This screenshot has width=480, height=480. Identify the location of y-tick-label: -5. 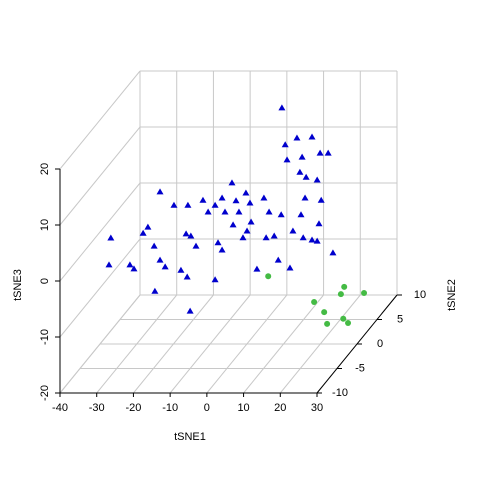
(360, 368).